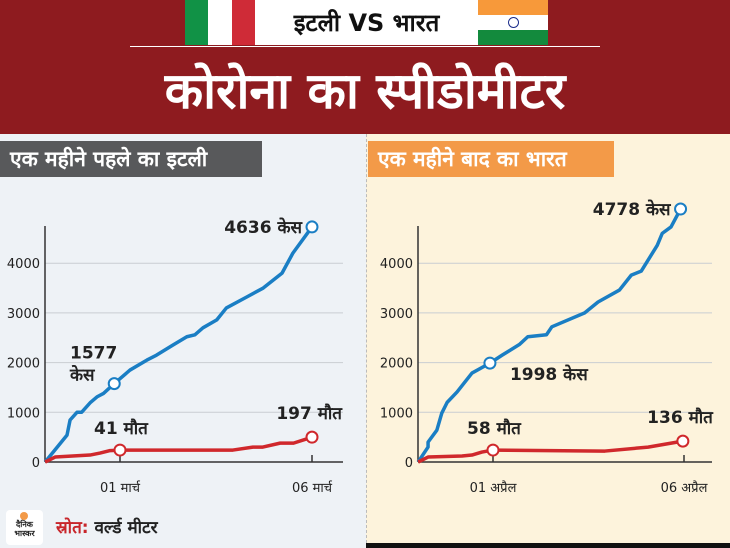  I want to click on india-panel-label: एक महीने बाद का भारत, so click(491, 159).